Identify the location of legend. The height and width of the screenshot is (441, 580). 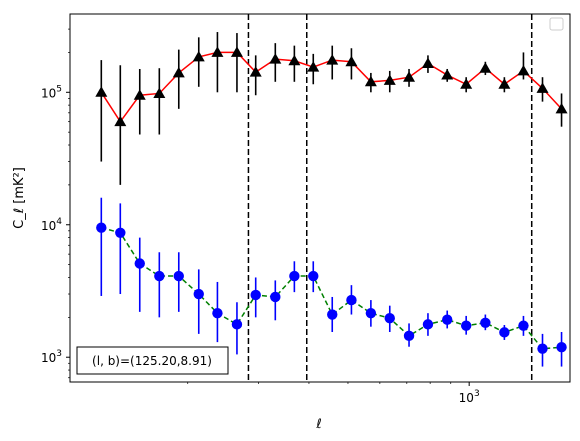
(556, 24).